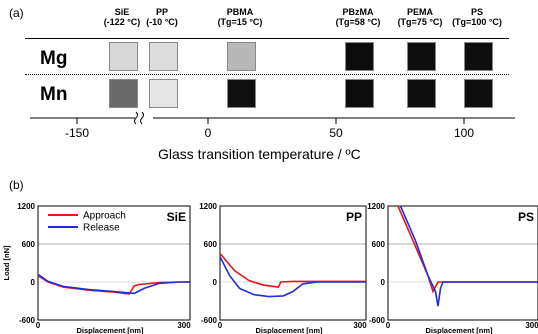 The height and width of the screenshot is (334, 538). Describe the element at coordinates (16, 185) in the screenshot. I see `panel-b-label: (b)` at that location.